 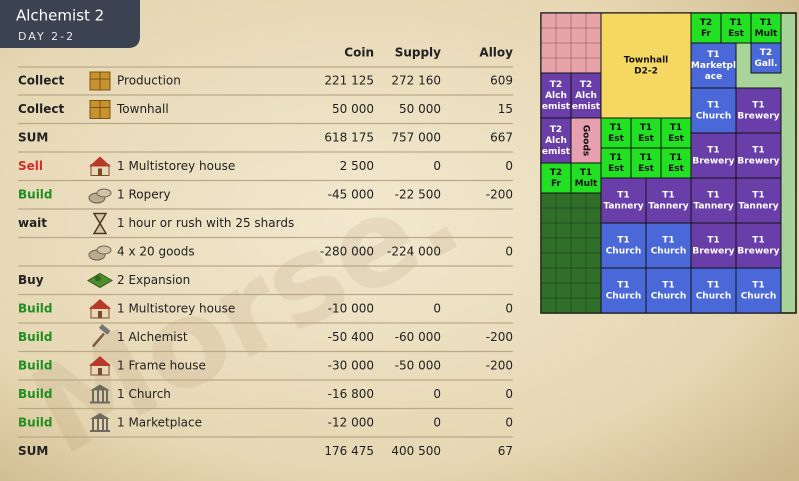 I want to click on row-value: -60 000, so click(x=418, y=337).